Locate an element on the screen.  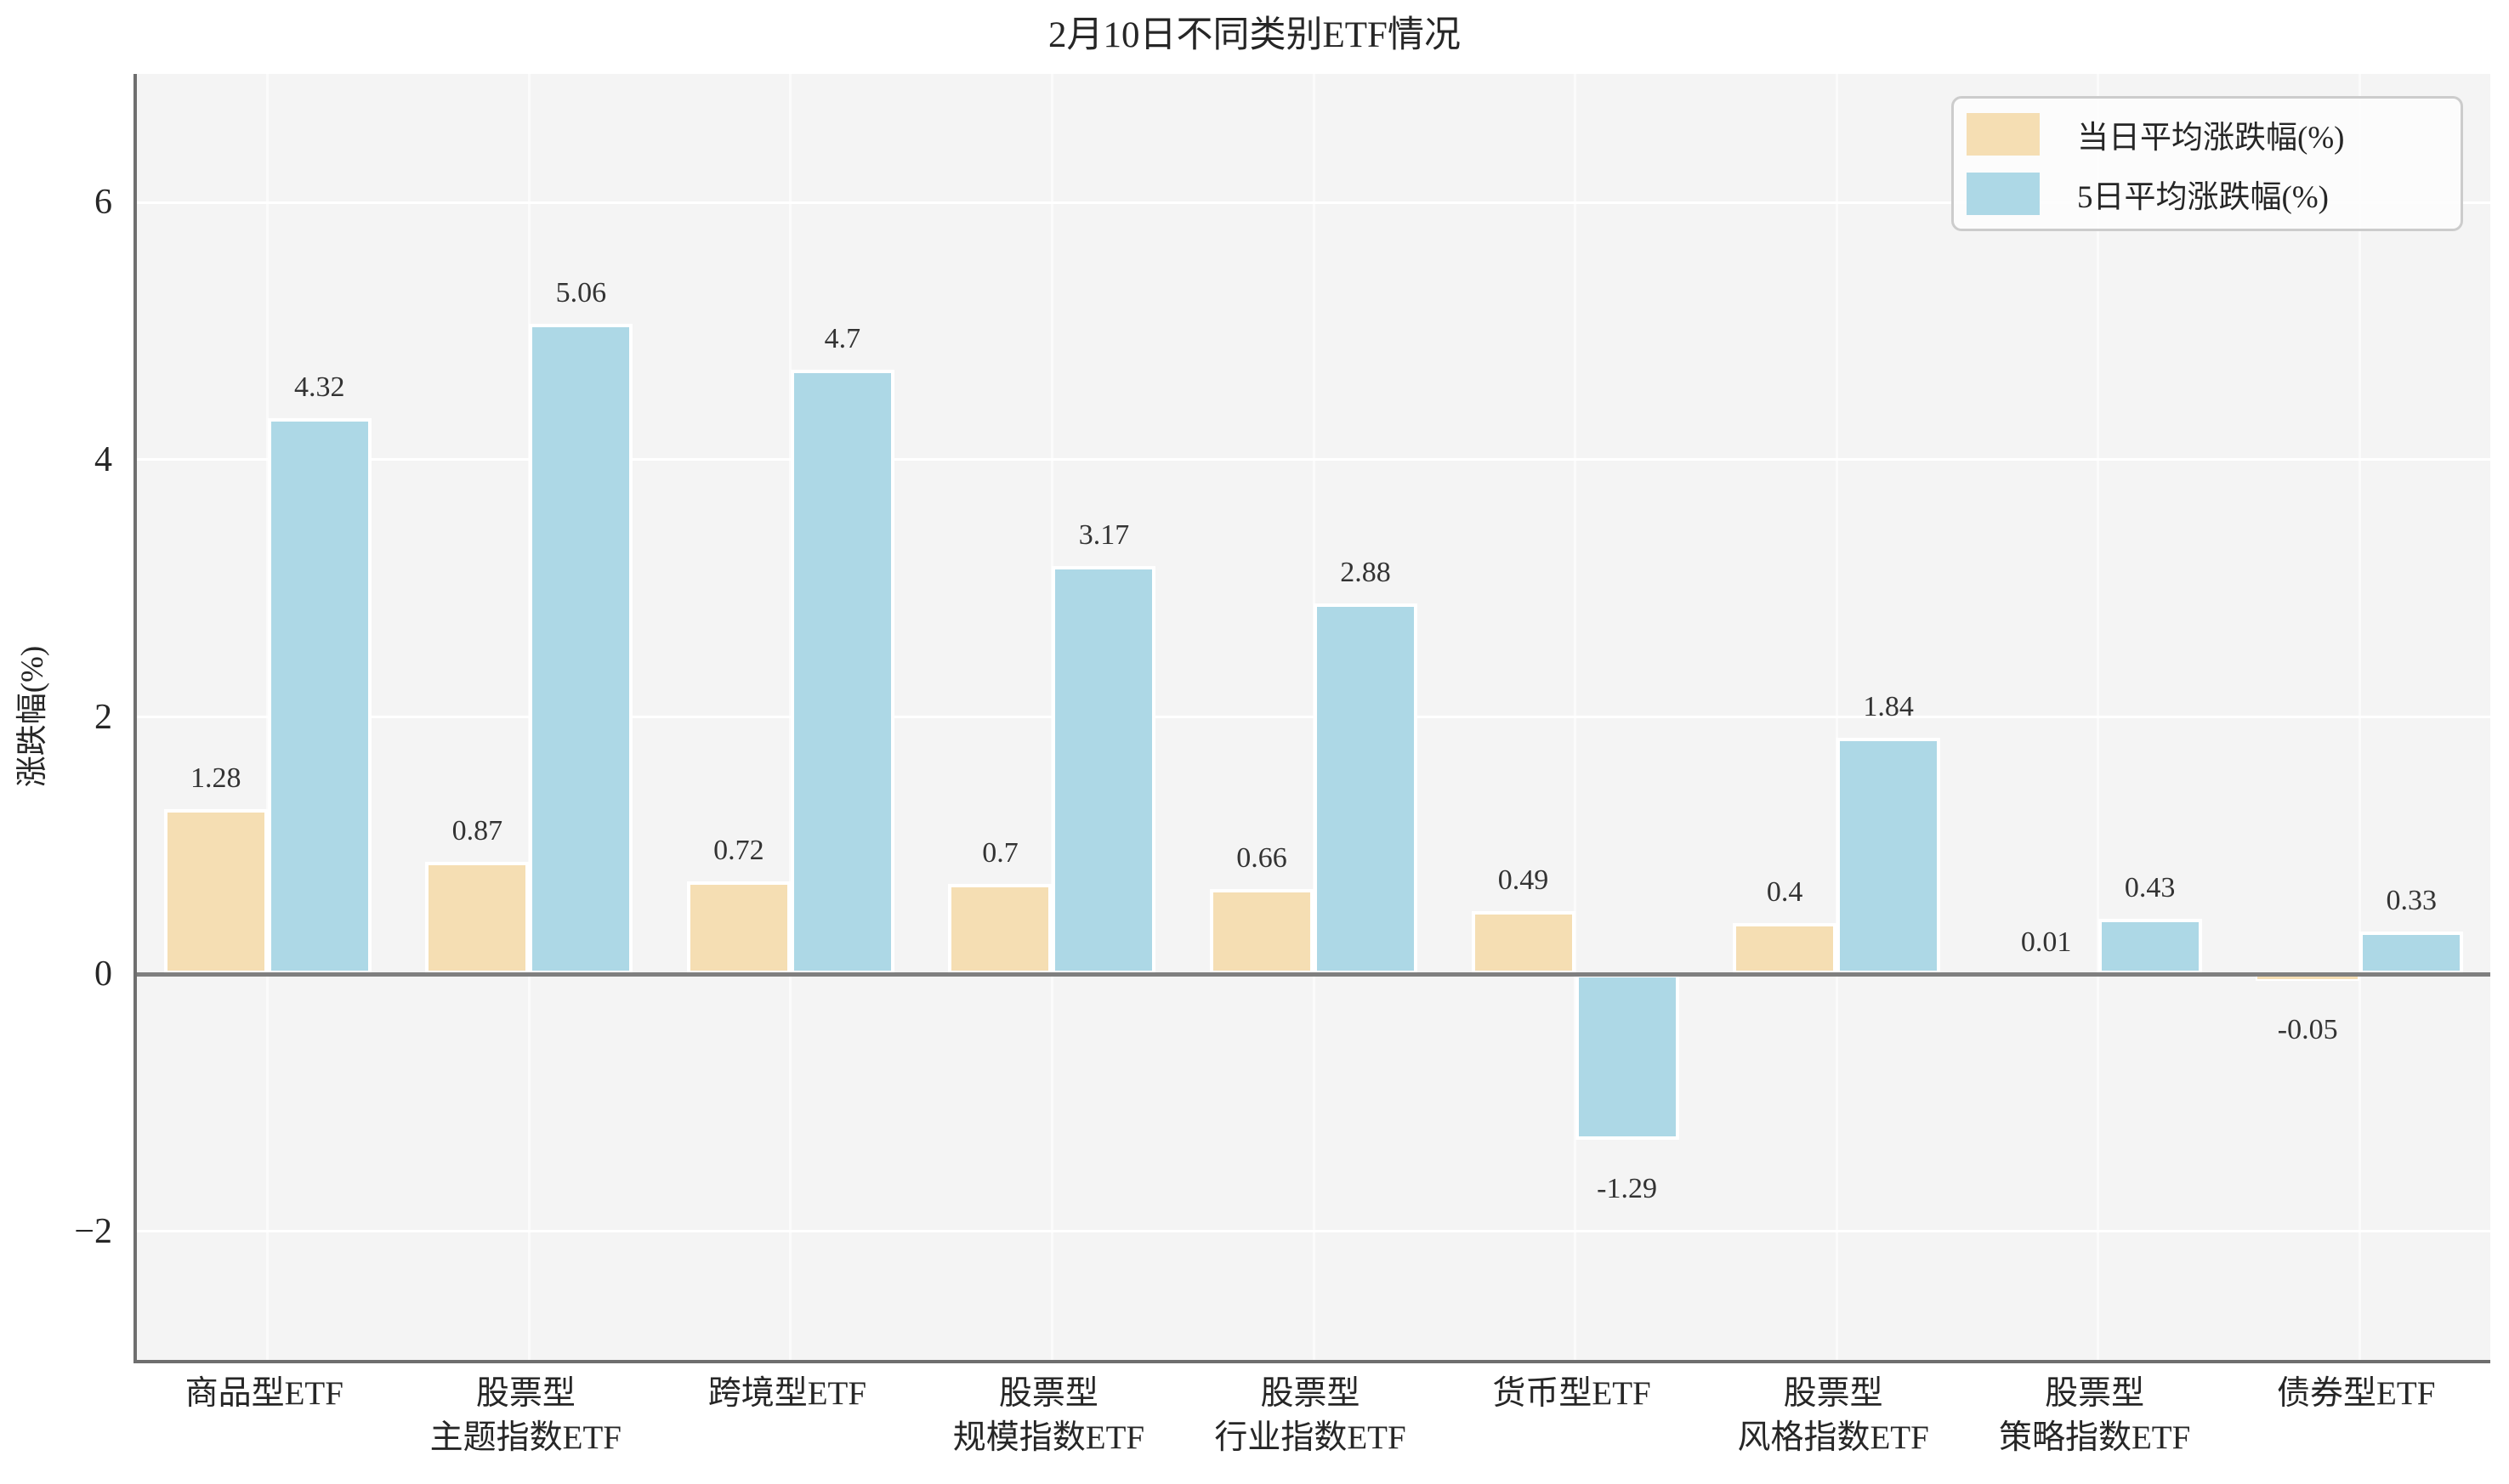
value-label-day-2: 0.72 is located at coordinates (738, 851).